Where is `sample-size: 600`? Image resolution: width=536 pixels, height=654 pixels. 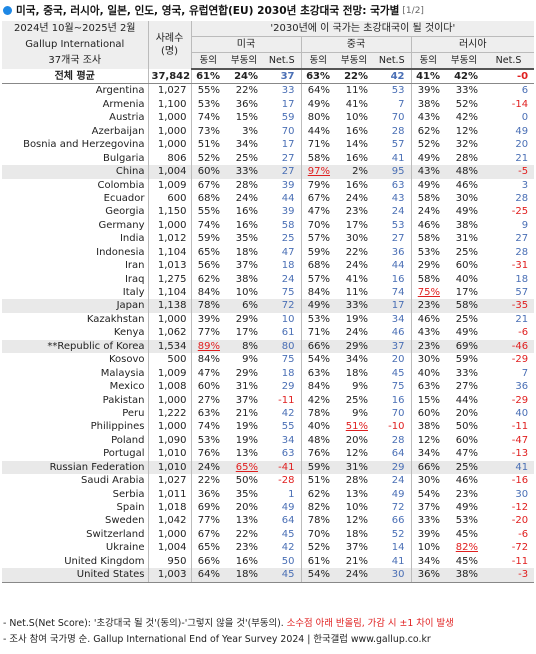
sample-size: 600 is located at coordinates (170, 198).